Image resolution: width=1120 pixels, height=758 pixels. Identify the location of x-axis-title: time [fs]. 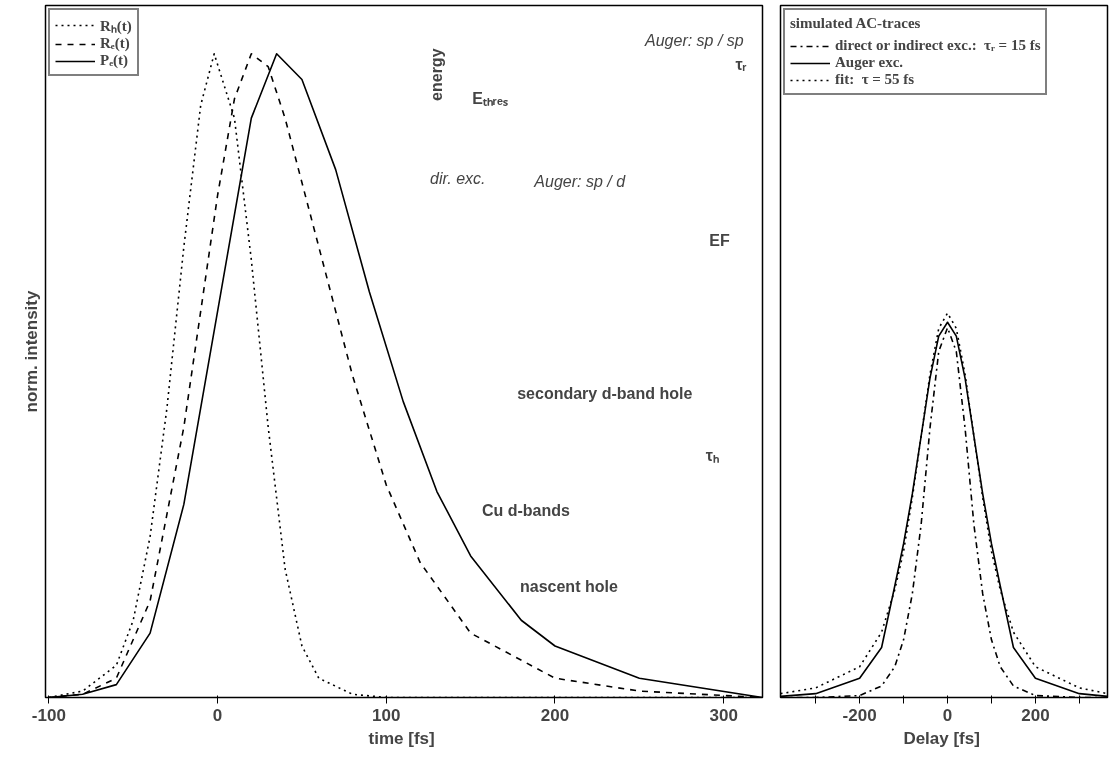
(401, 738).